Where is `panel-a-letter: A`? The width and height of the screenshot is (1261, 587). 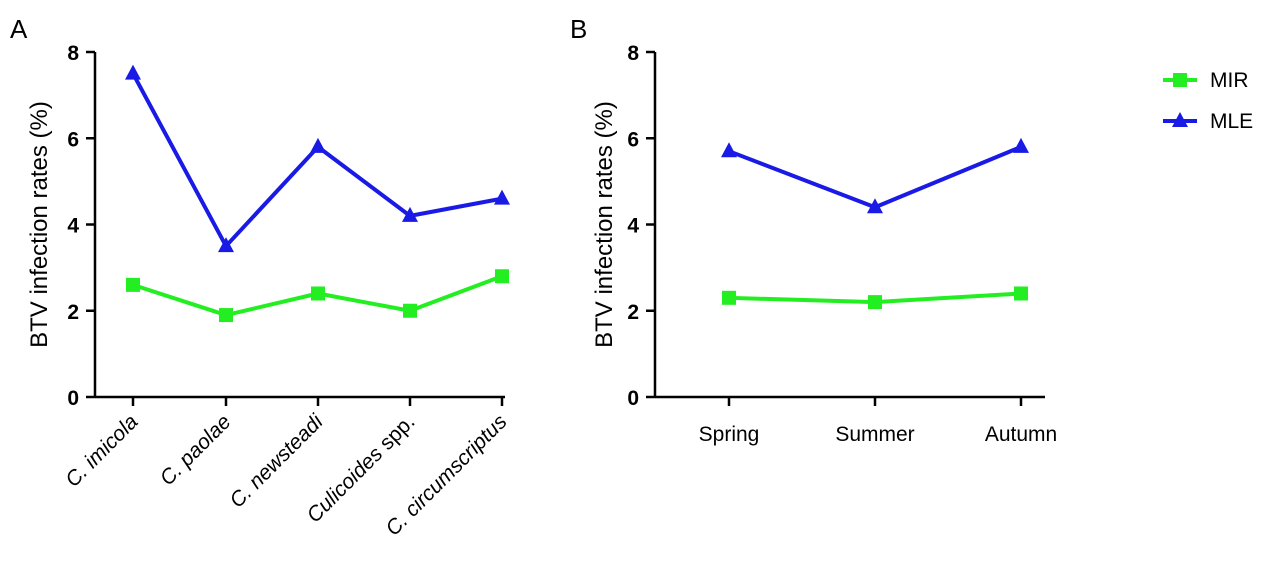 panel-a-letter: A is located at coordinates (19, 29).